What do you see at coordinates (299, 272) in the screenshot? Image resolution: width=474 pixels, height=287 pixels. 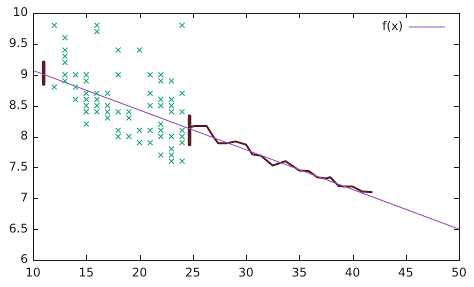 I see `x-tick-label: 35` at bounding box center [299, 272].